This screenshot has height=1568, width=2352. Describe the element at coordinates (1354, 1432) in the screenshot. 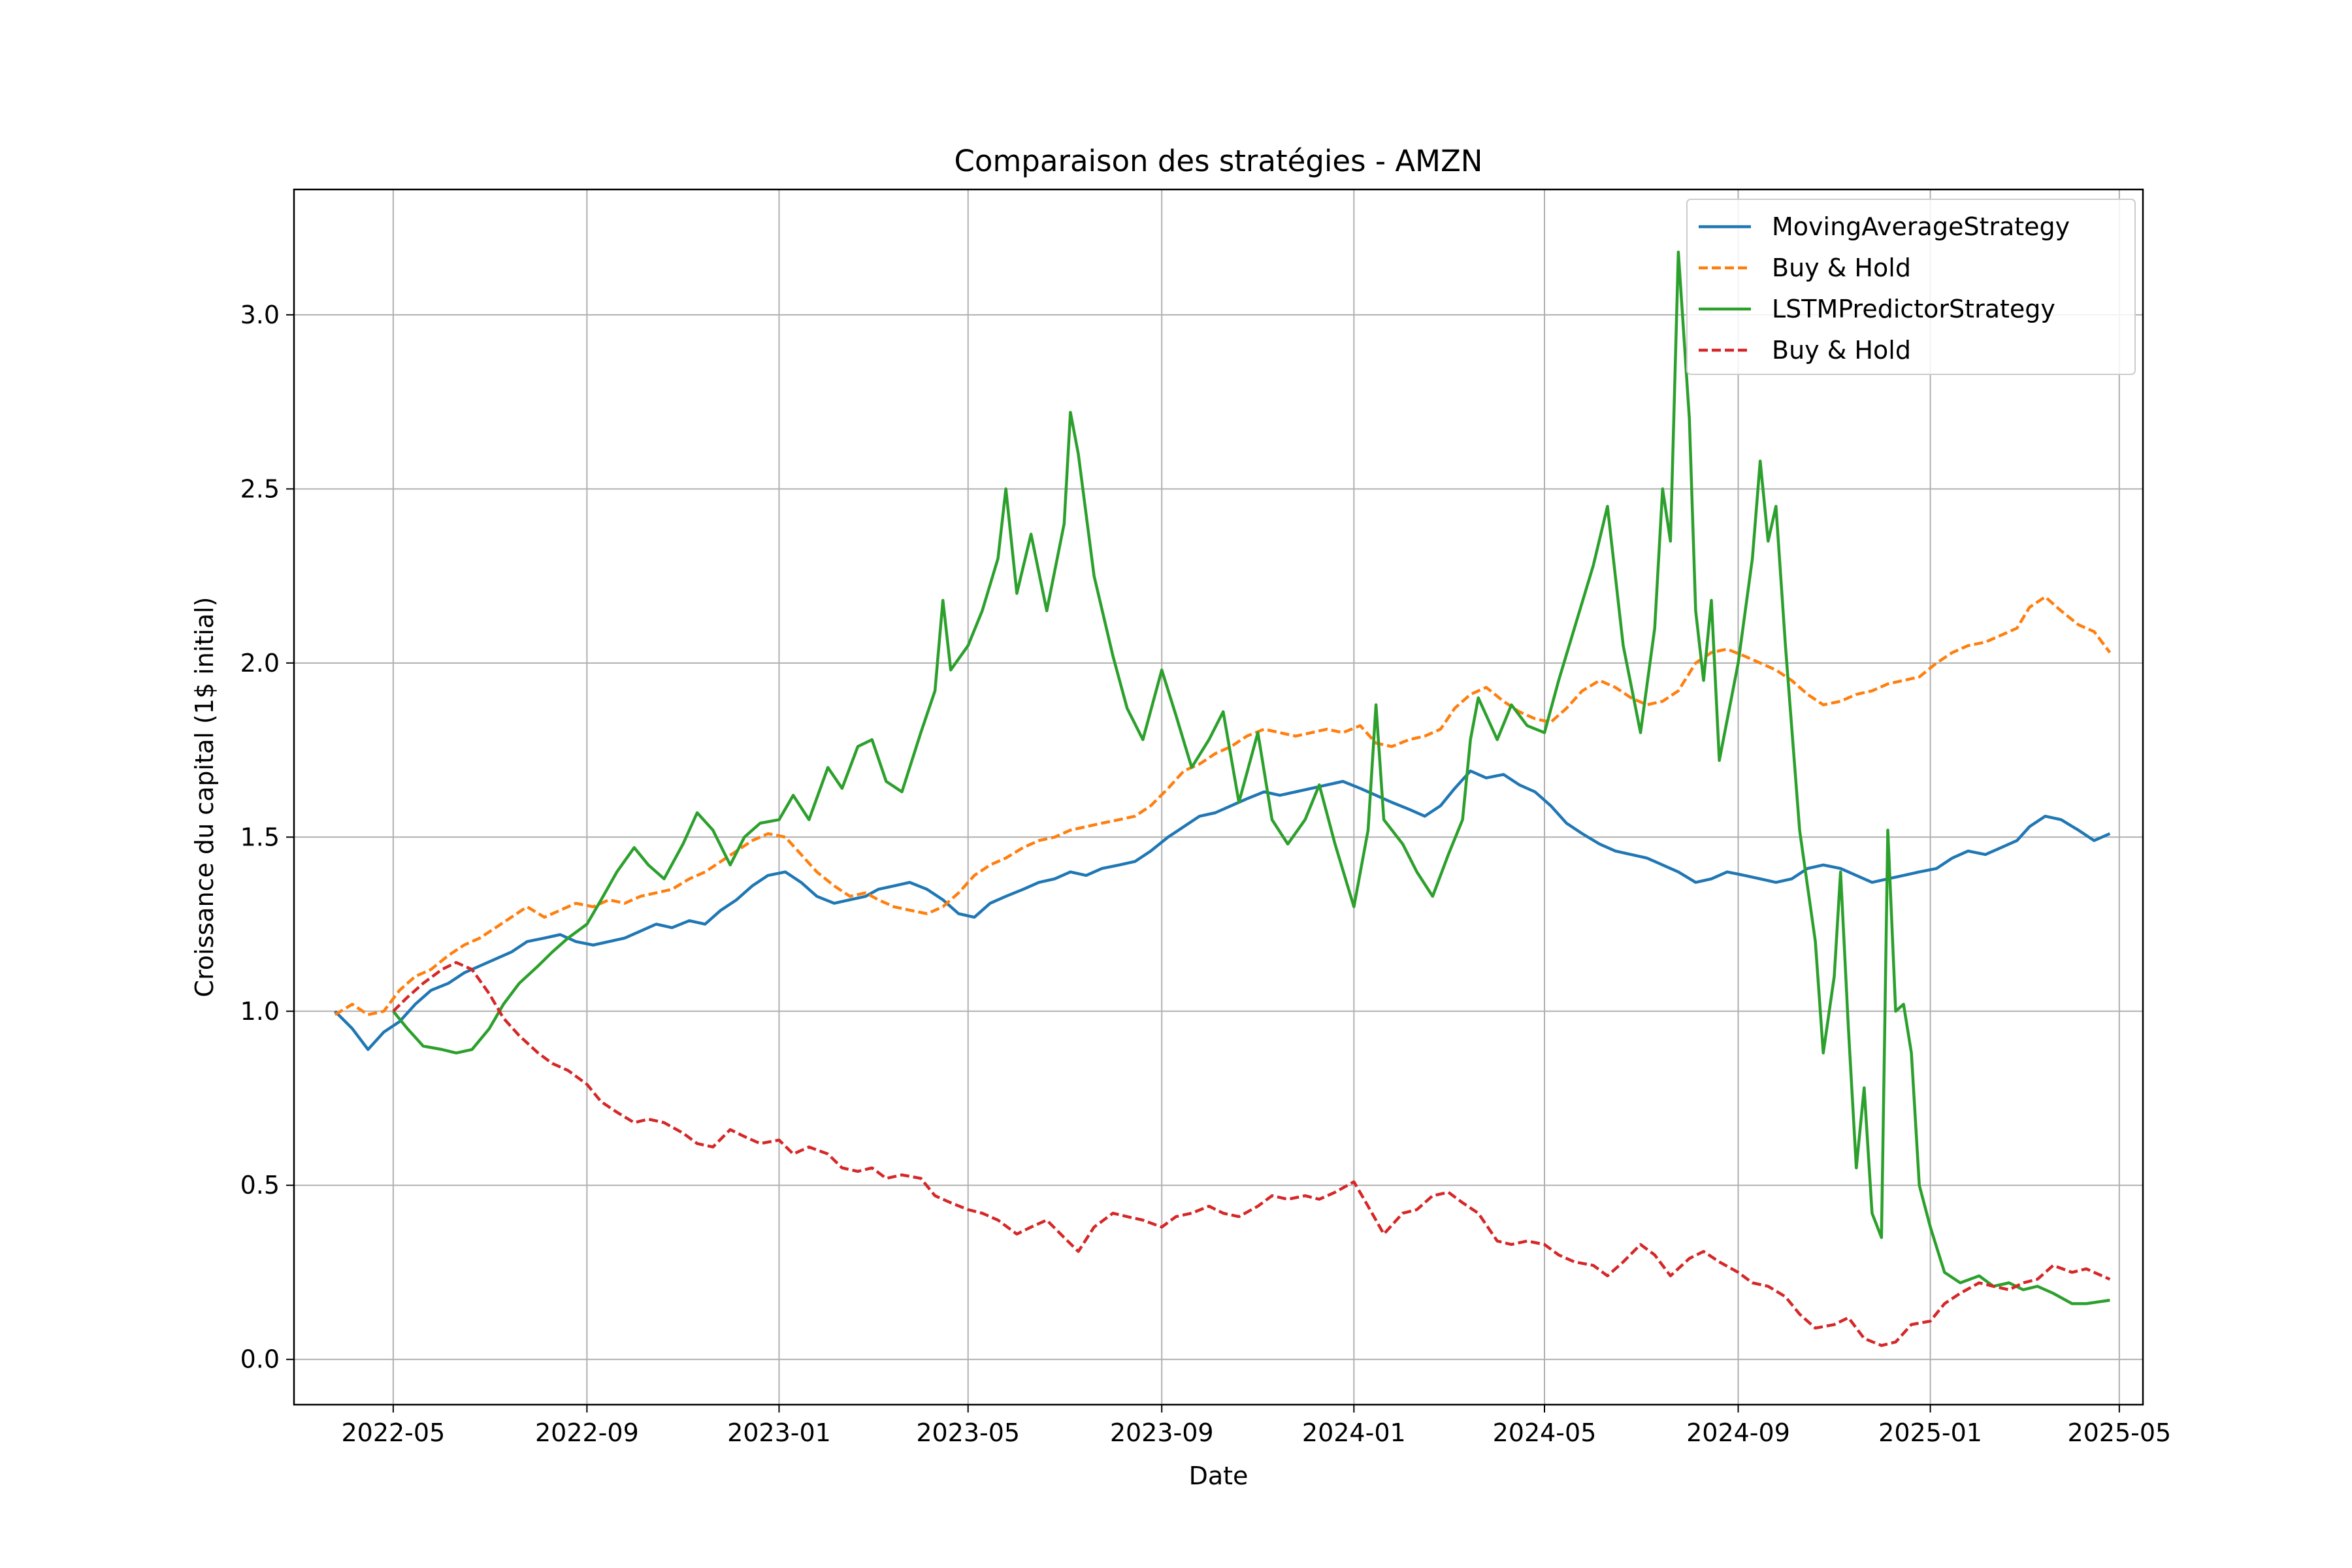

I see `x-tick-label: 2024-01` at that location.